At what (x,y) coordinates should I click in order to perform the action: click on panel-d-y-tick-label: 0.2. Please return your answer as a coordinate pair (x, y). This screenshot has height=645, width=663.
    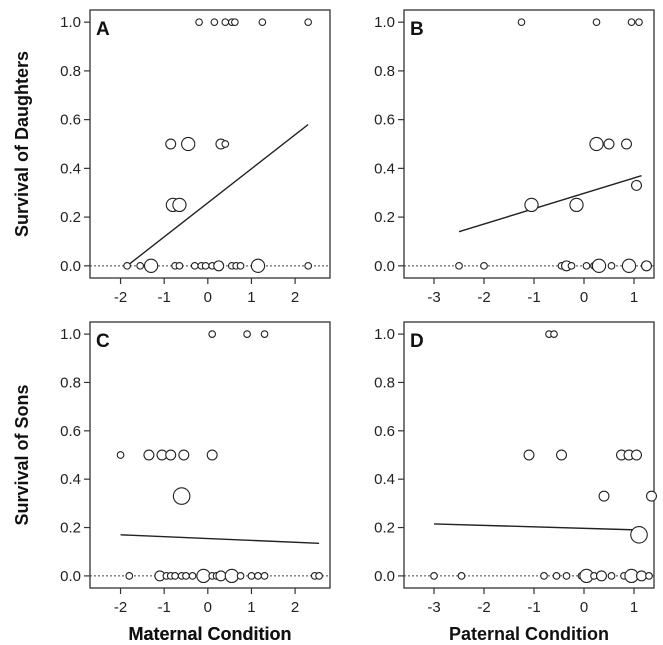
    Looking at the image, I should click on (384, 528).